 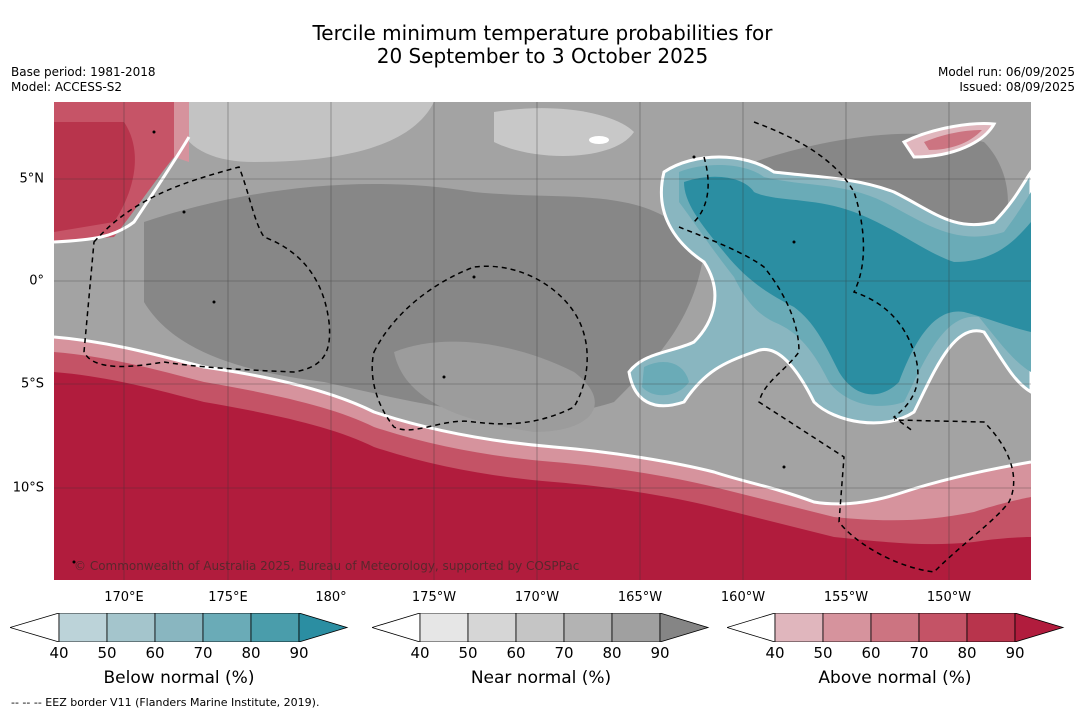 I want to click on above-normal-70-region, so click(x=953, y=140).